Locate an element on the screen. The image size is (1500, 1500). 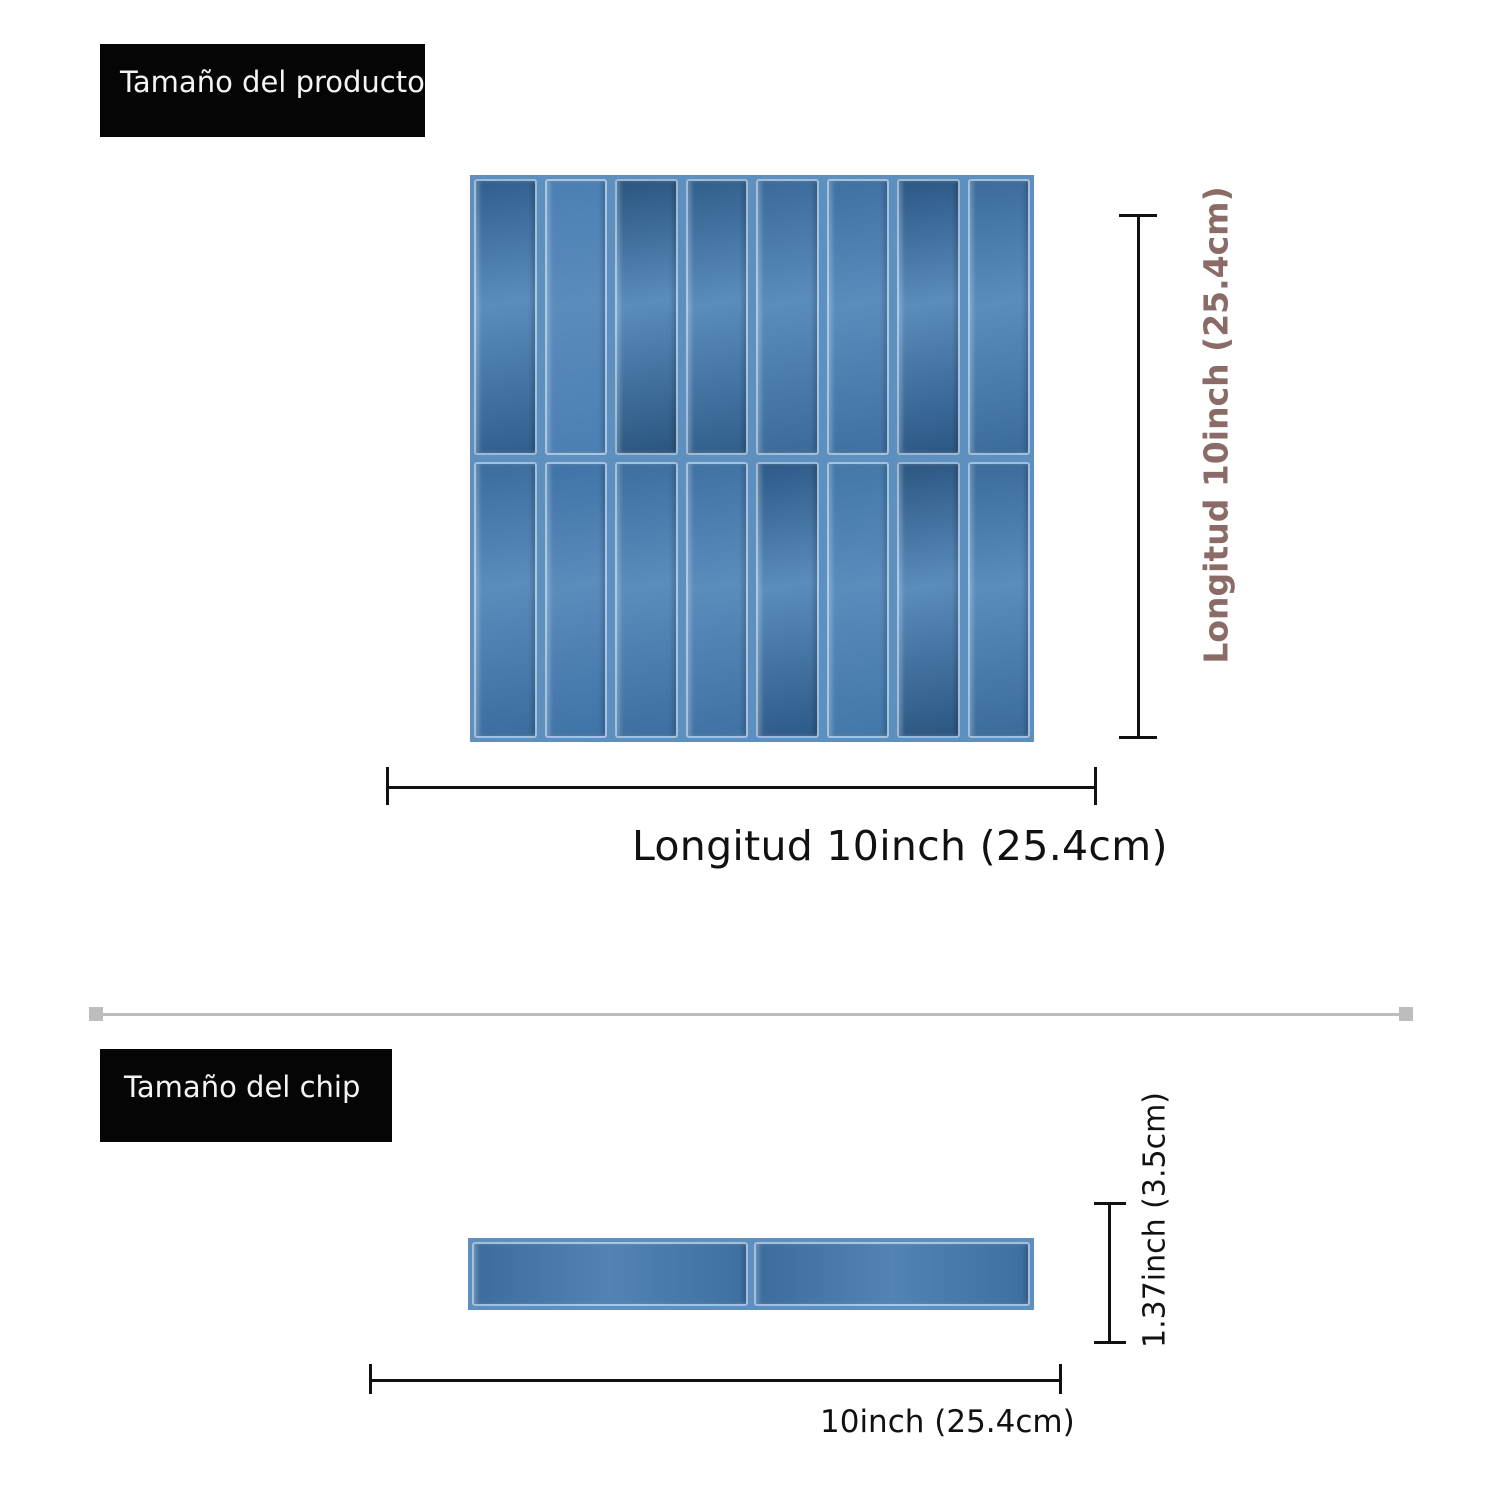
section-divider-end-right is located at coordinates (1406, 1014).